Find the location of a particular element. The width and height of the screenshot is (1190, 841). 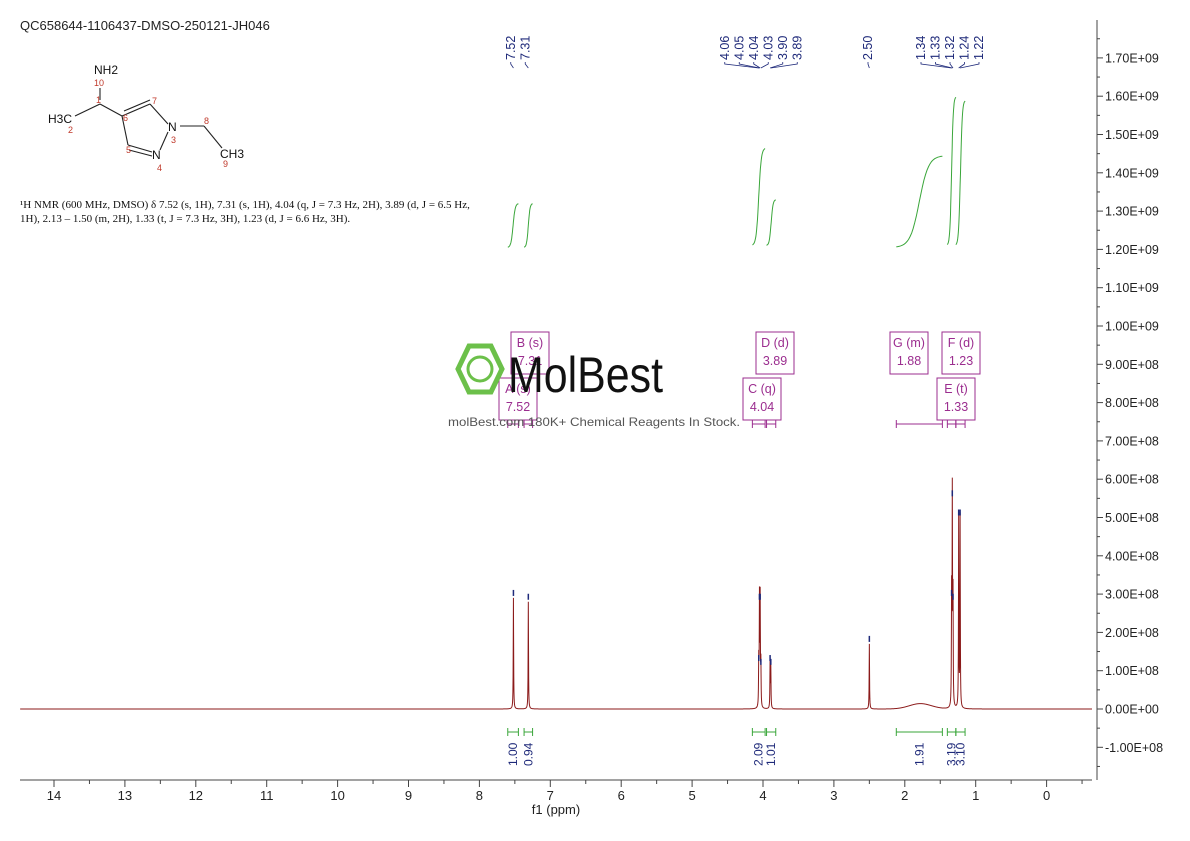

x-tick-label: 0 is located at coordinates (1046, 795).